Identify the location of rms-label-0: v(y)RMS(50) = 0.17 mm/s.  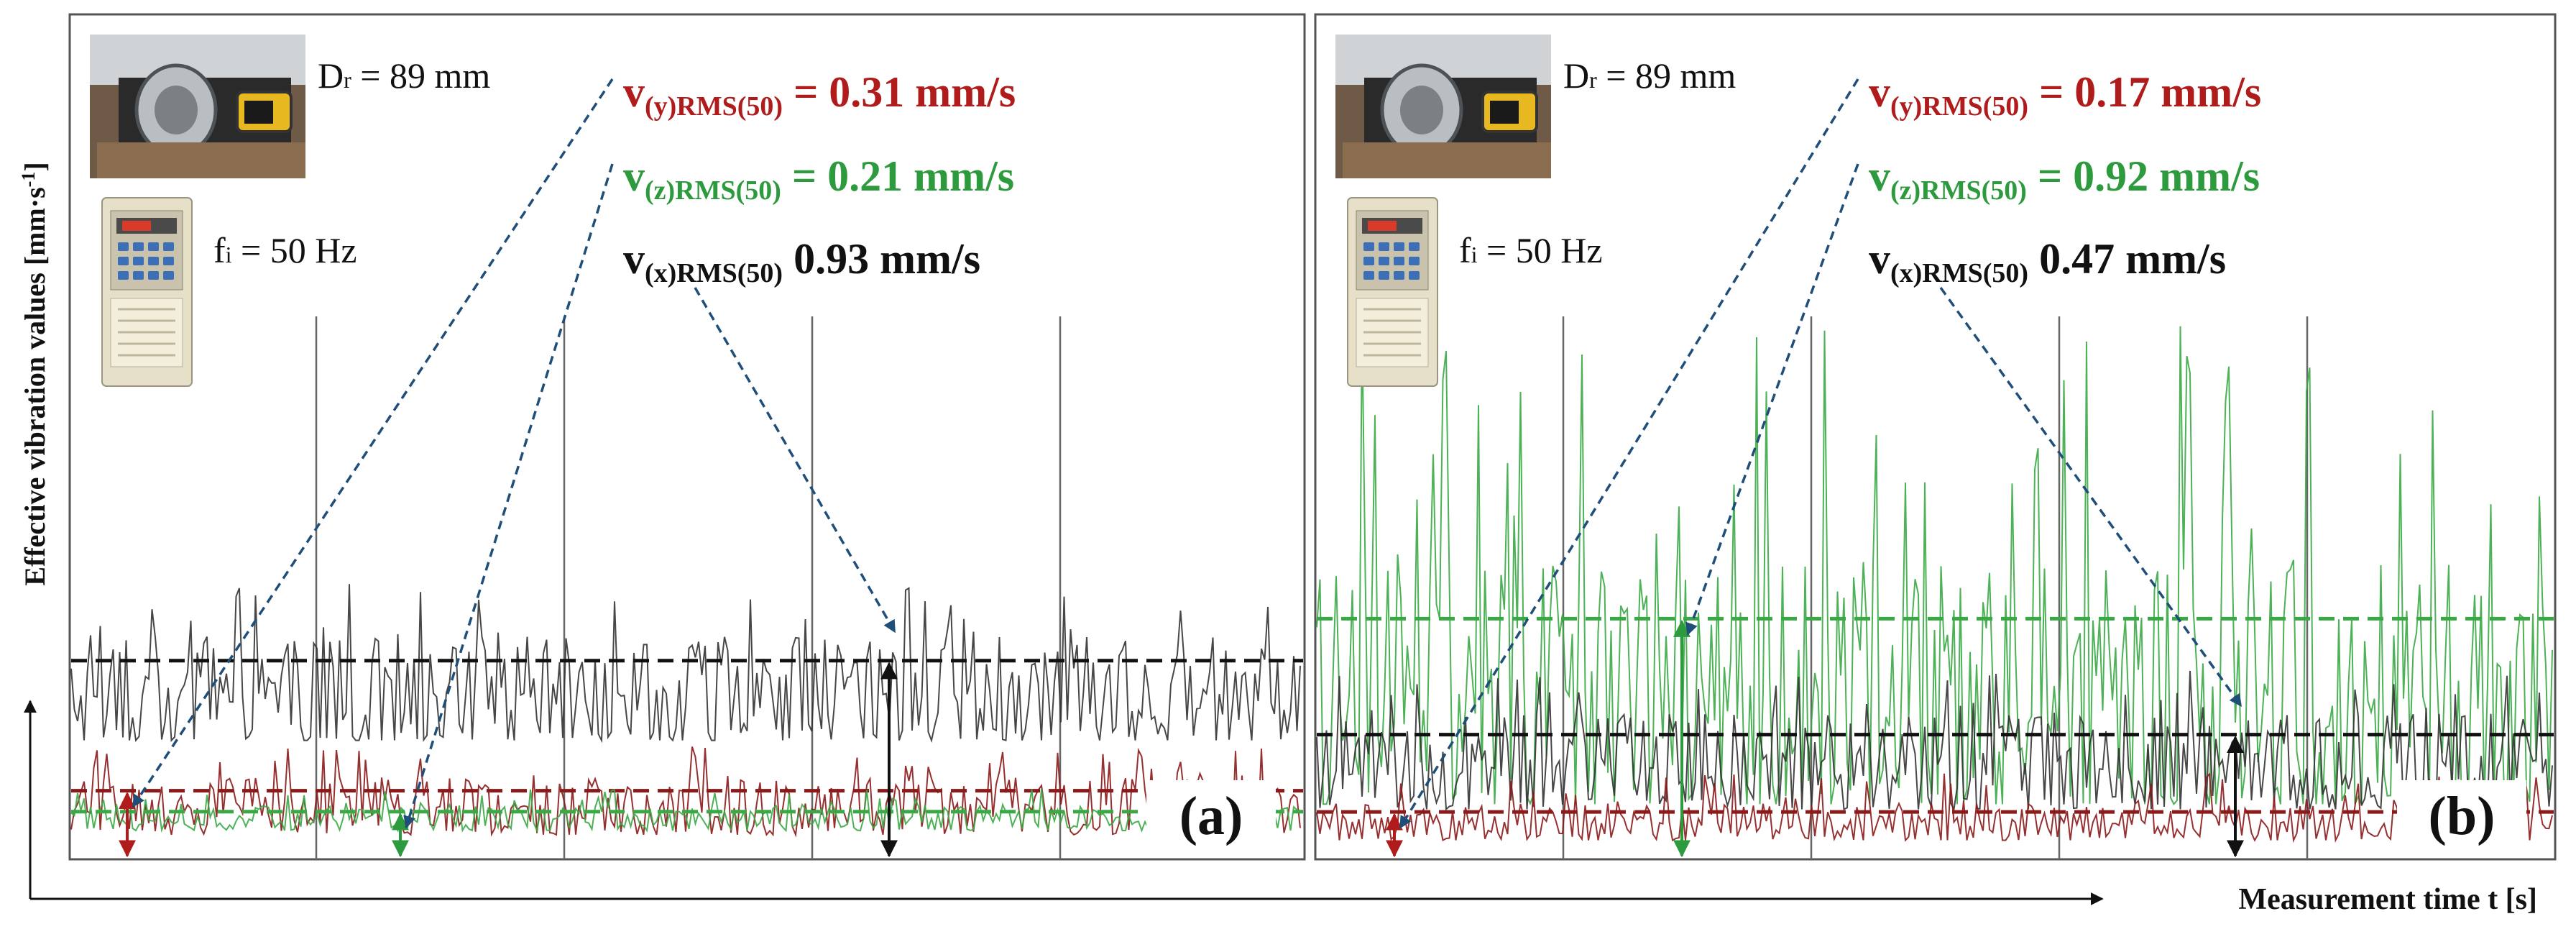
(2065, 95).